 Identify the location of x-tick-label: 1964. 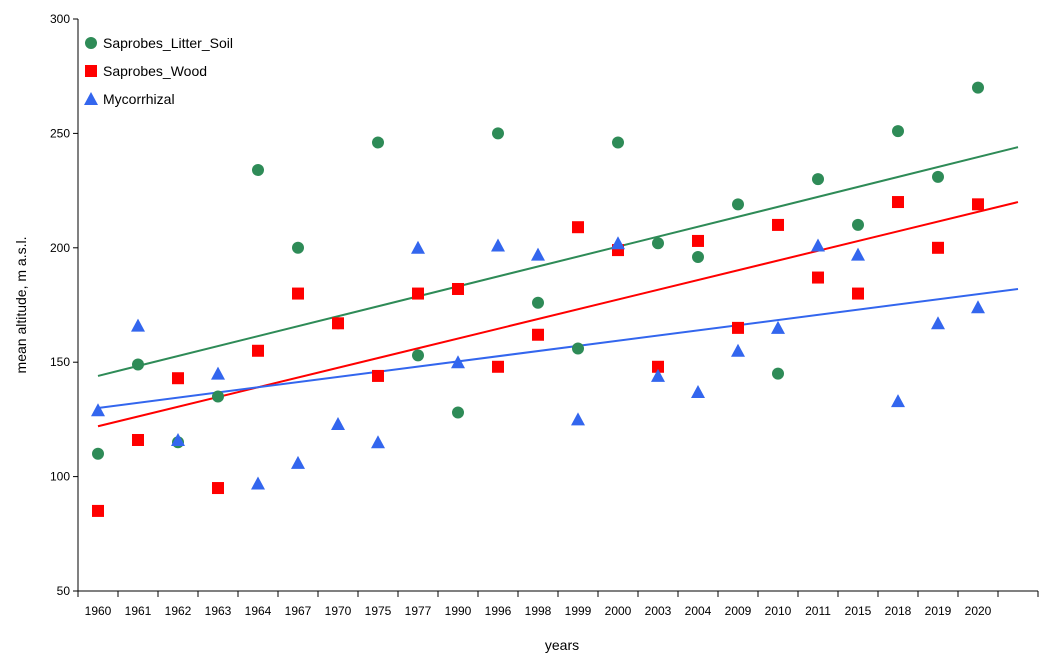
(258, 611).